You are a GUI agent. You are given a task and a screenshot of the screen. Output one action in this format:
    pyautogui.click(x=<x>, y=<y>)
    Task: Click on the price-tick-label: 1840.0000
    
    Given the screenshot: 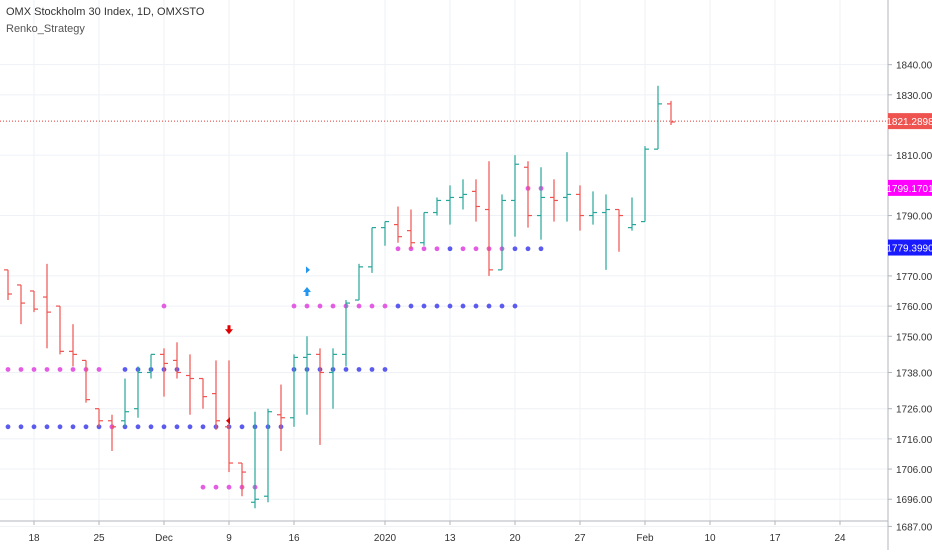 What is the action you would take?
    pyautogui.click(x=914, y=66)
    